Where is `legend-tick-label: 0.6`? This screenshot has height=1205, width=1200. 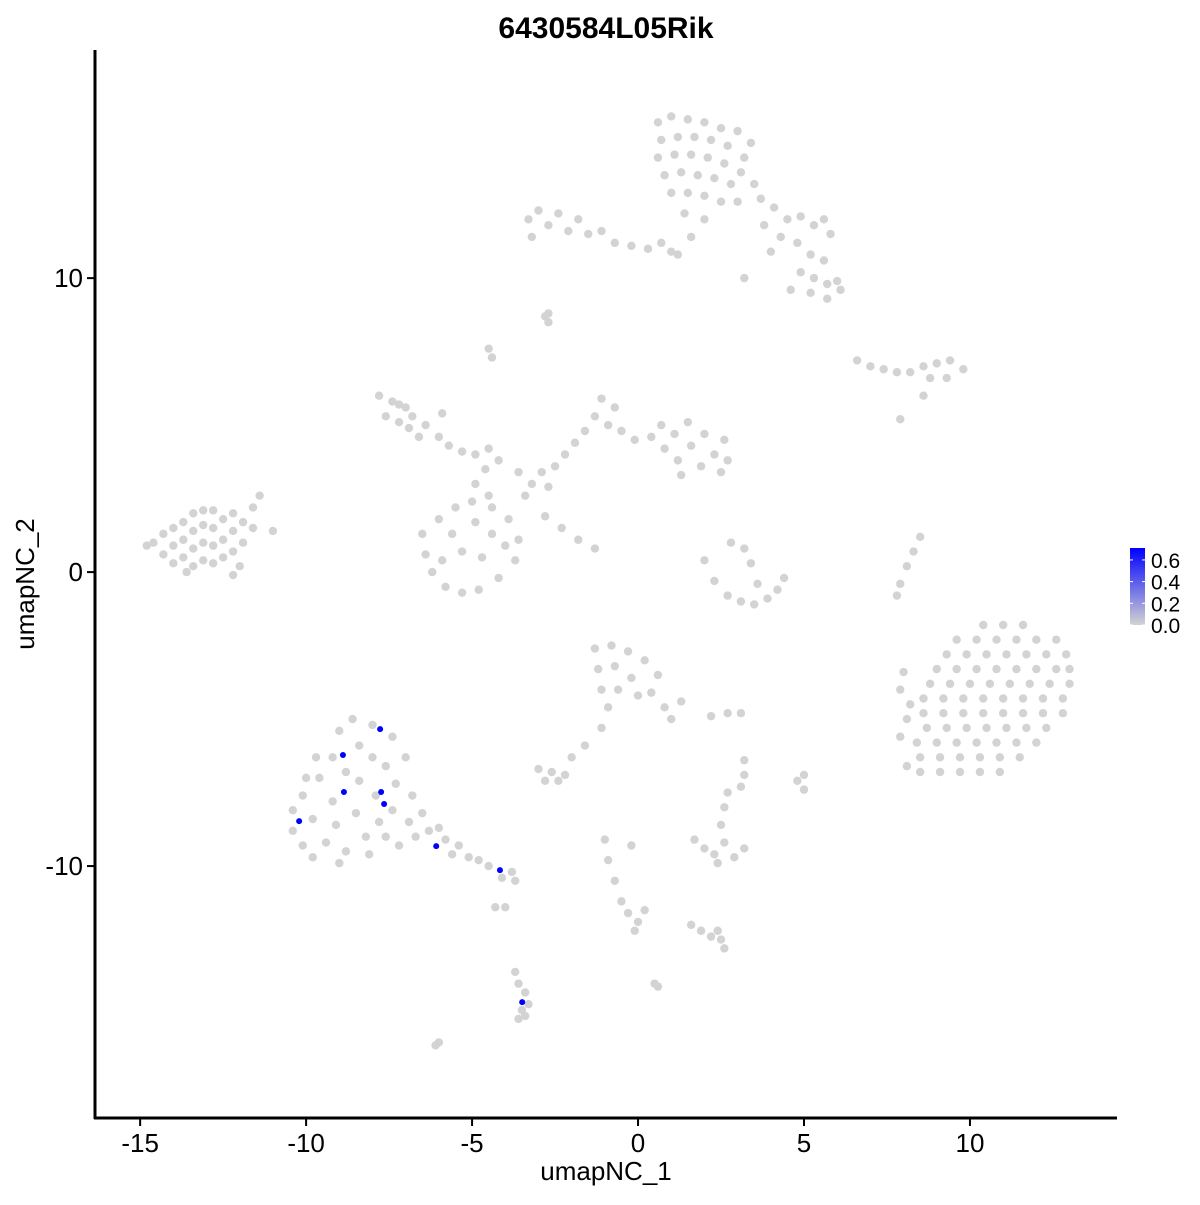 legend-tick-label: 0.6 is located at coordinates (1165, 561).